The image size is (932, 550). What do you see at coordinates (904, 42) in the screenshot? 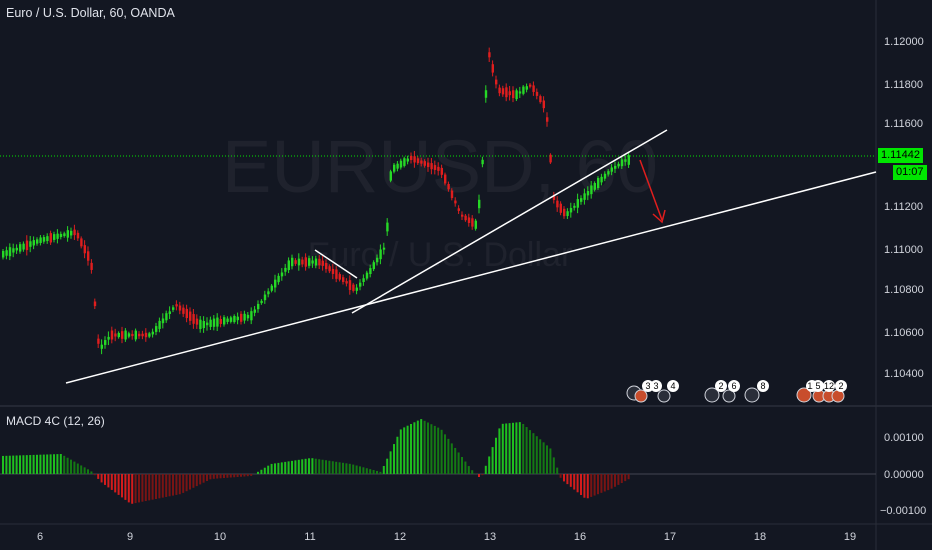
I see `price-tick: 1.12000` at bounding box center [904, 42].